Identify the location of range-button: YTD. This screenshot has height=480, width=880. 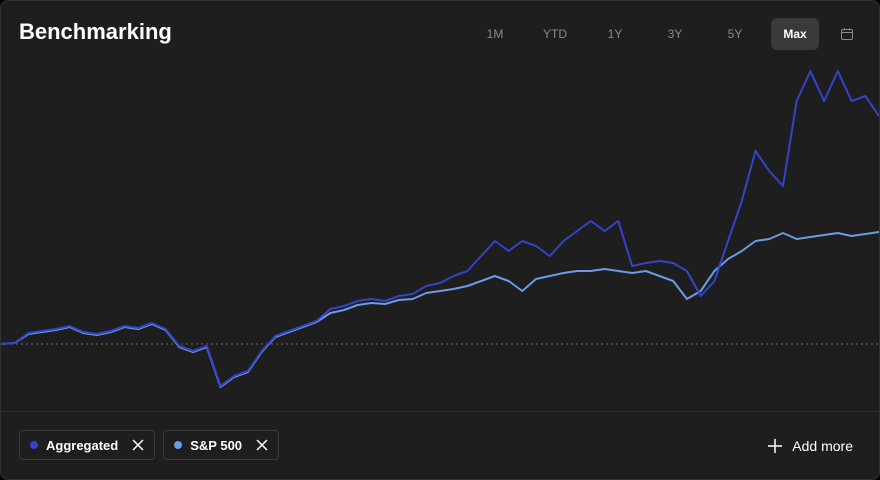
(555, 34).